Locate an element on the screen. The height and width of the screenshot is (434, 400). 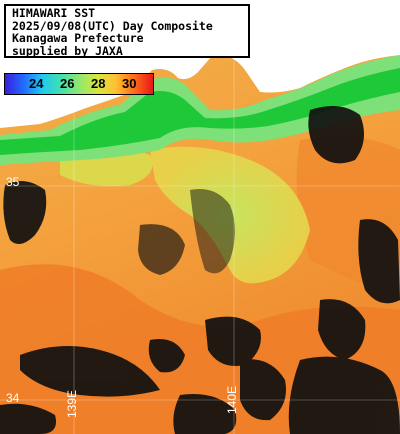
colorbar-tick-26: 26 is located at coordinates (67, 83).